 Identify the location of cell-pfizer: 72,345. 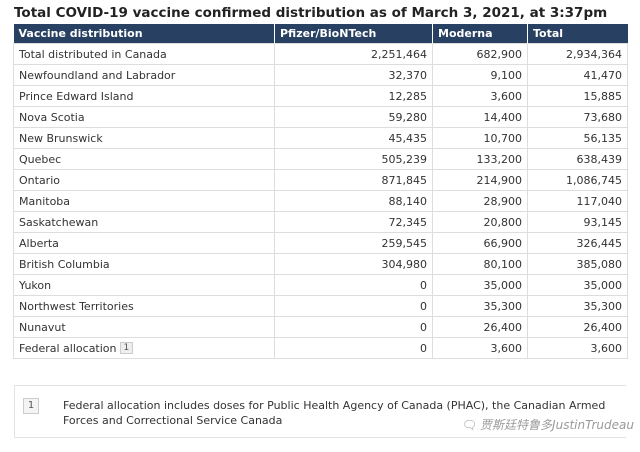
(353, 222).